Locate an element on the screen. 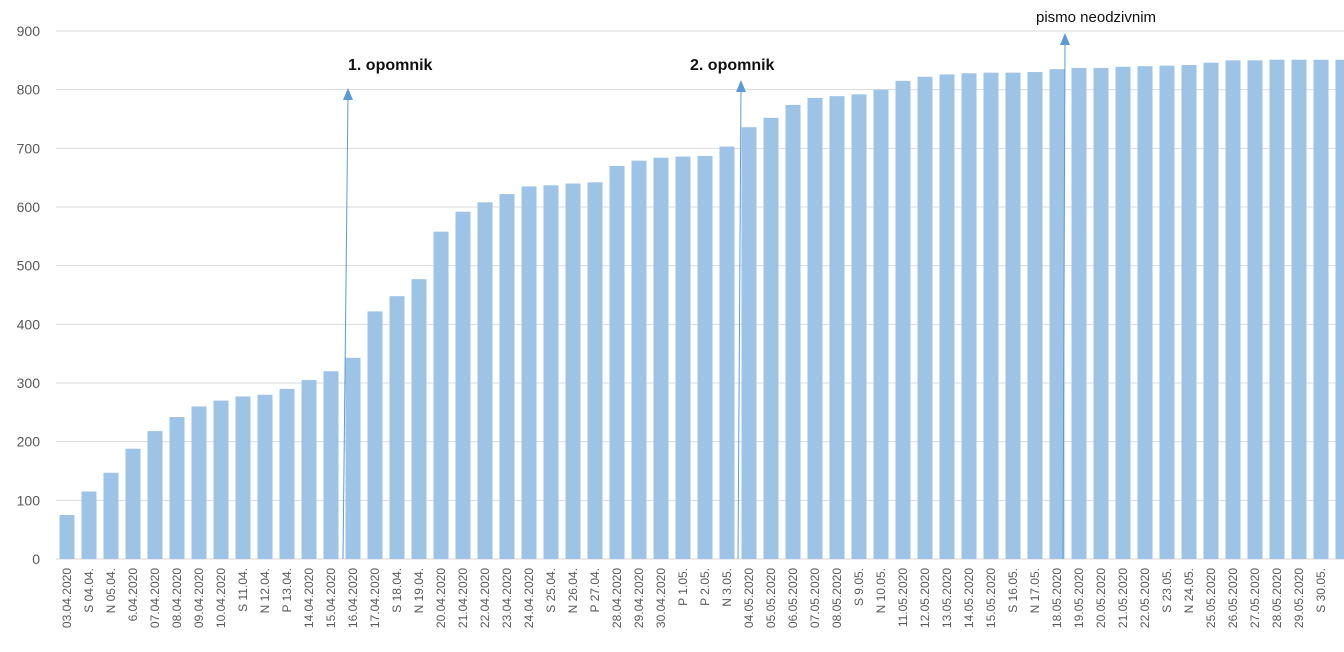 The width and height of the screenshot is (1344, 652). x-tick-label: 27.05.2020 is located at coordinates (1255, 598).